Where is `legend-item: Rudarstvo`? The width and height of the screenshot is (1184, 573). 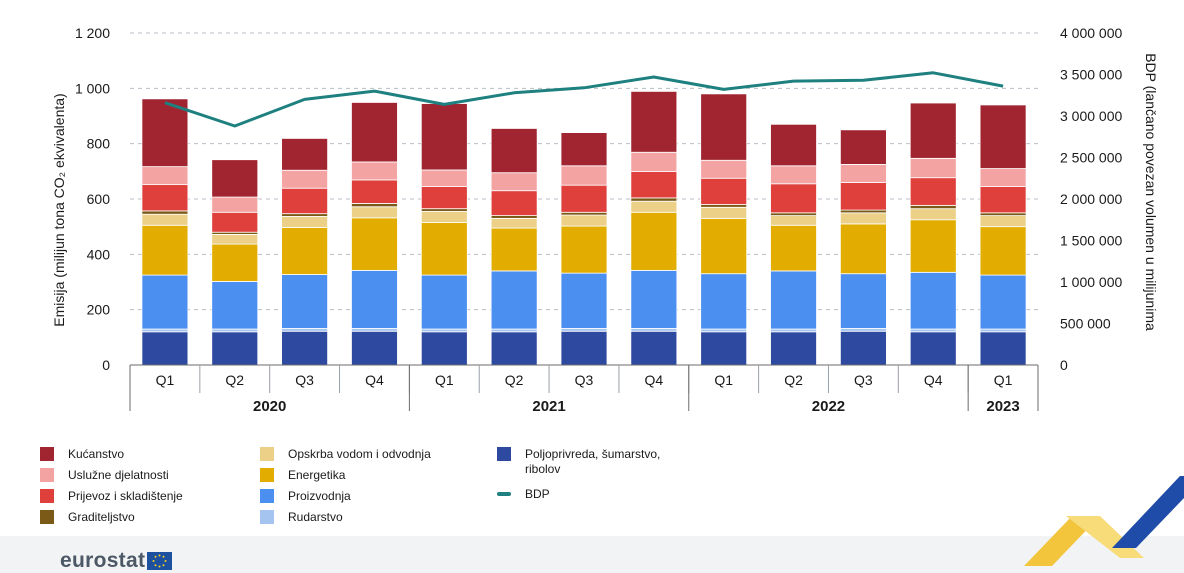 legend-item: Rudarstvo is located at coordinates (359, 517).